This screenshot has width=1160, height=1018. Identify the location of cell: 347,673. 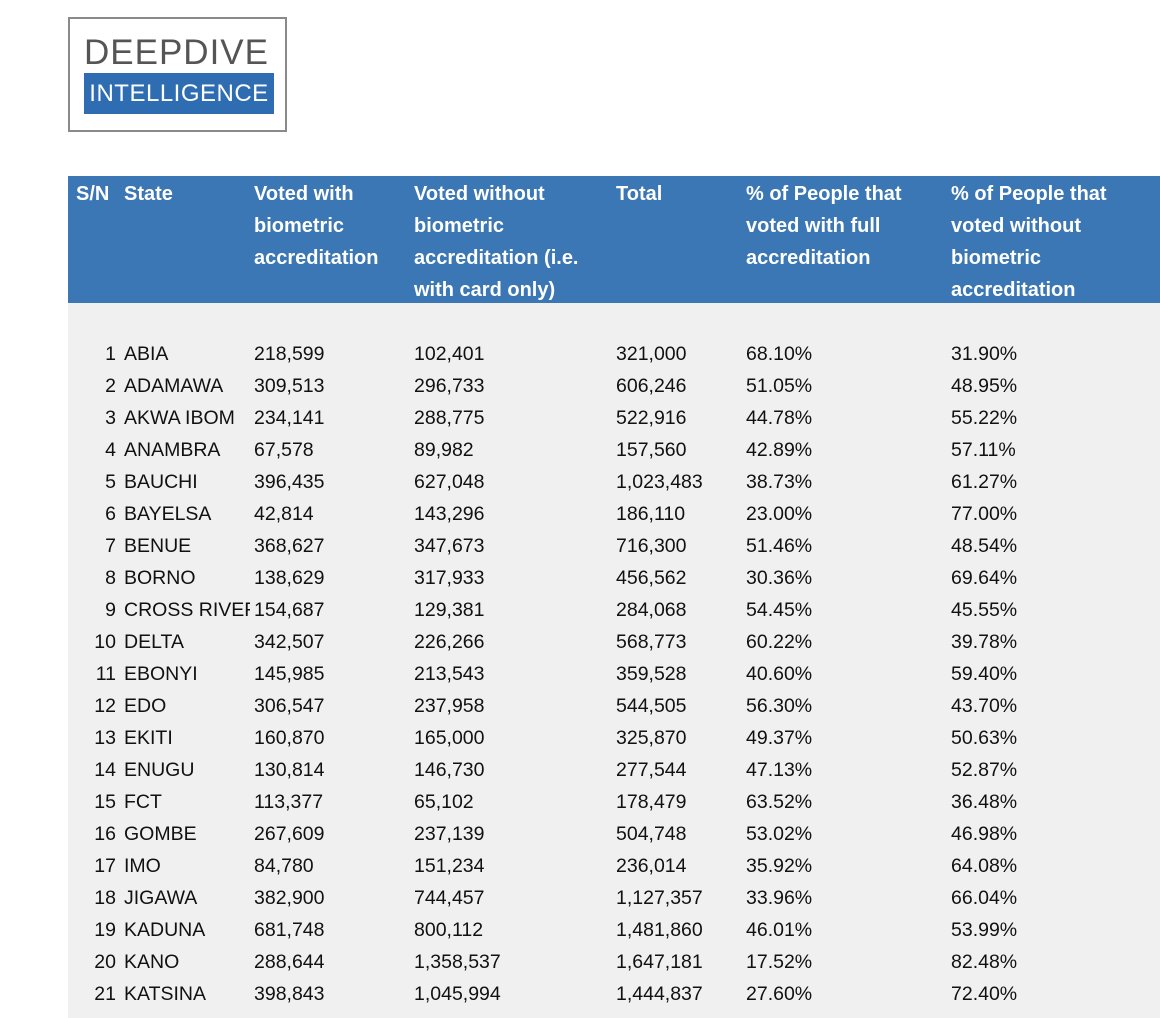
(449, 546).